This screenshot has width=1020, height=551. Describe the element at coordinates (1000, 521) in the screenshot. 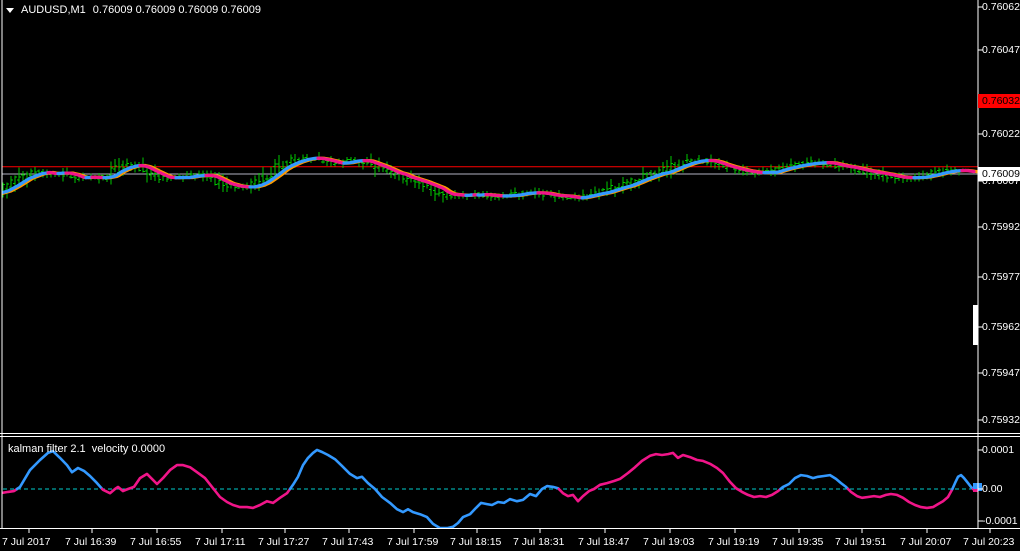

I see `indicator-axis-label: -0.0001` at that location.